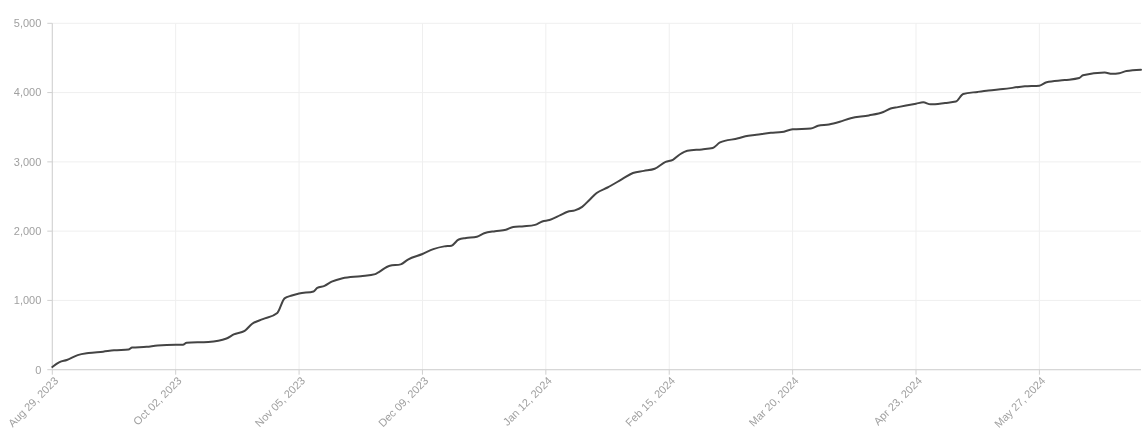  I want to click on y-tick-label: 4,000, so click(27, 92).